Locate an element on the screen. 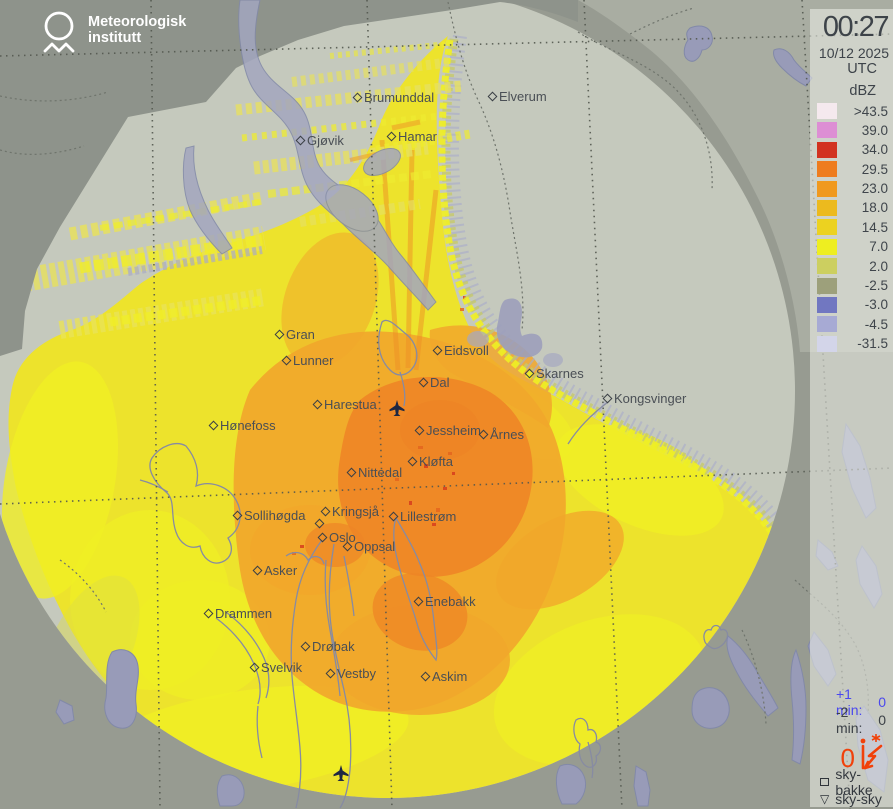 Image resolution: width=893 pixels, height=809 pixels. legend-row: 2.0 is located at coordinates (851, 266).